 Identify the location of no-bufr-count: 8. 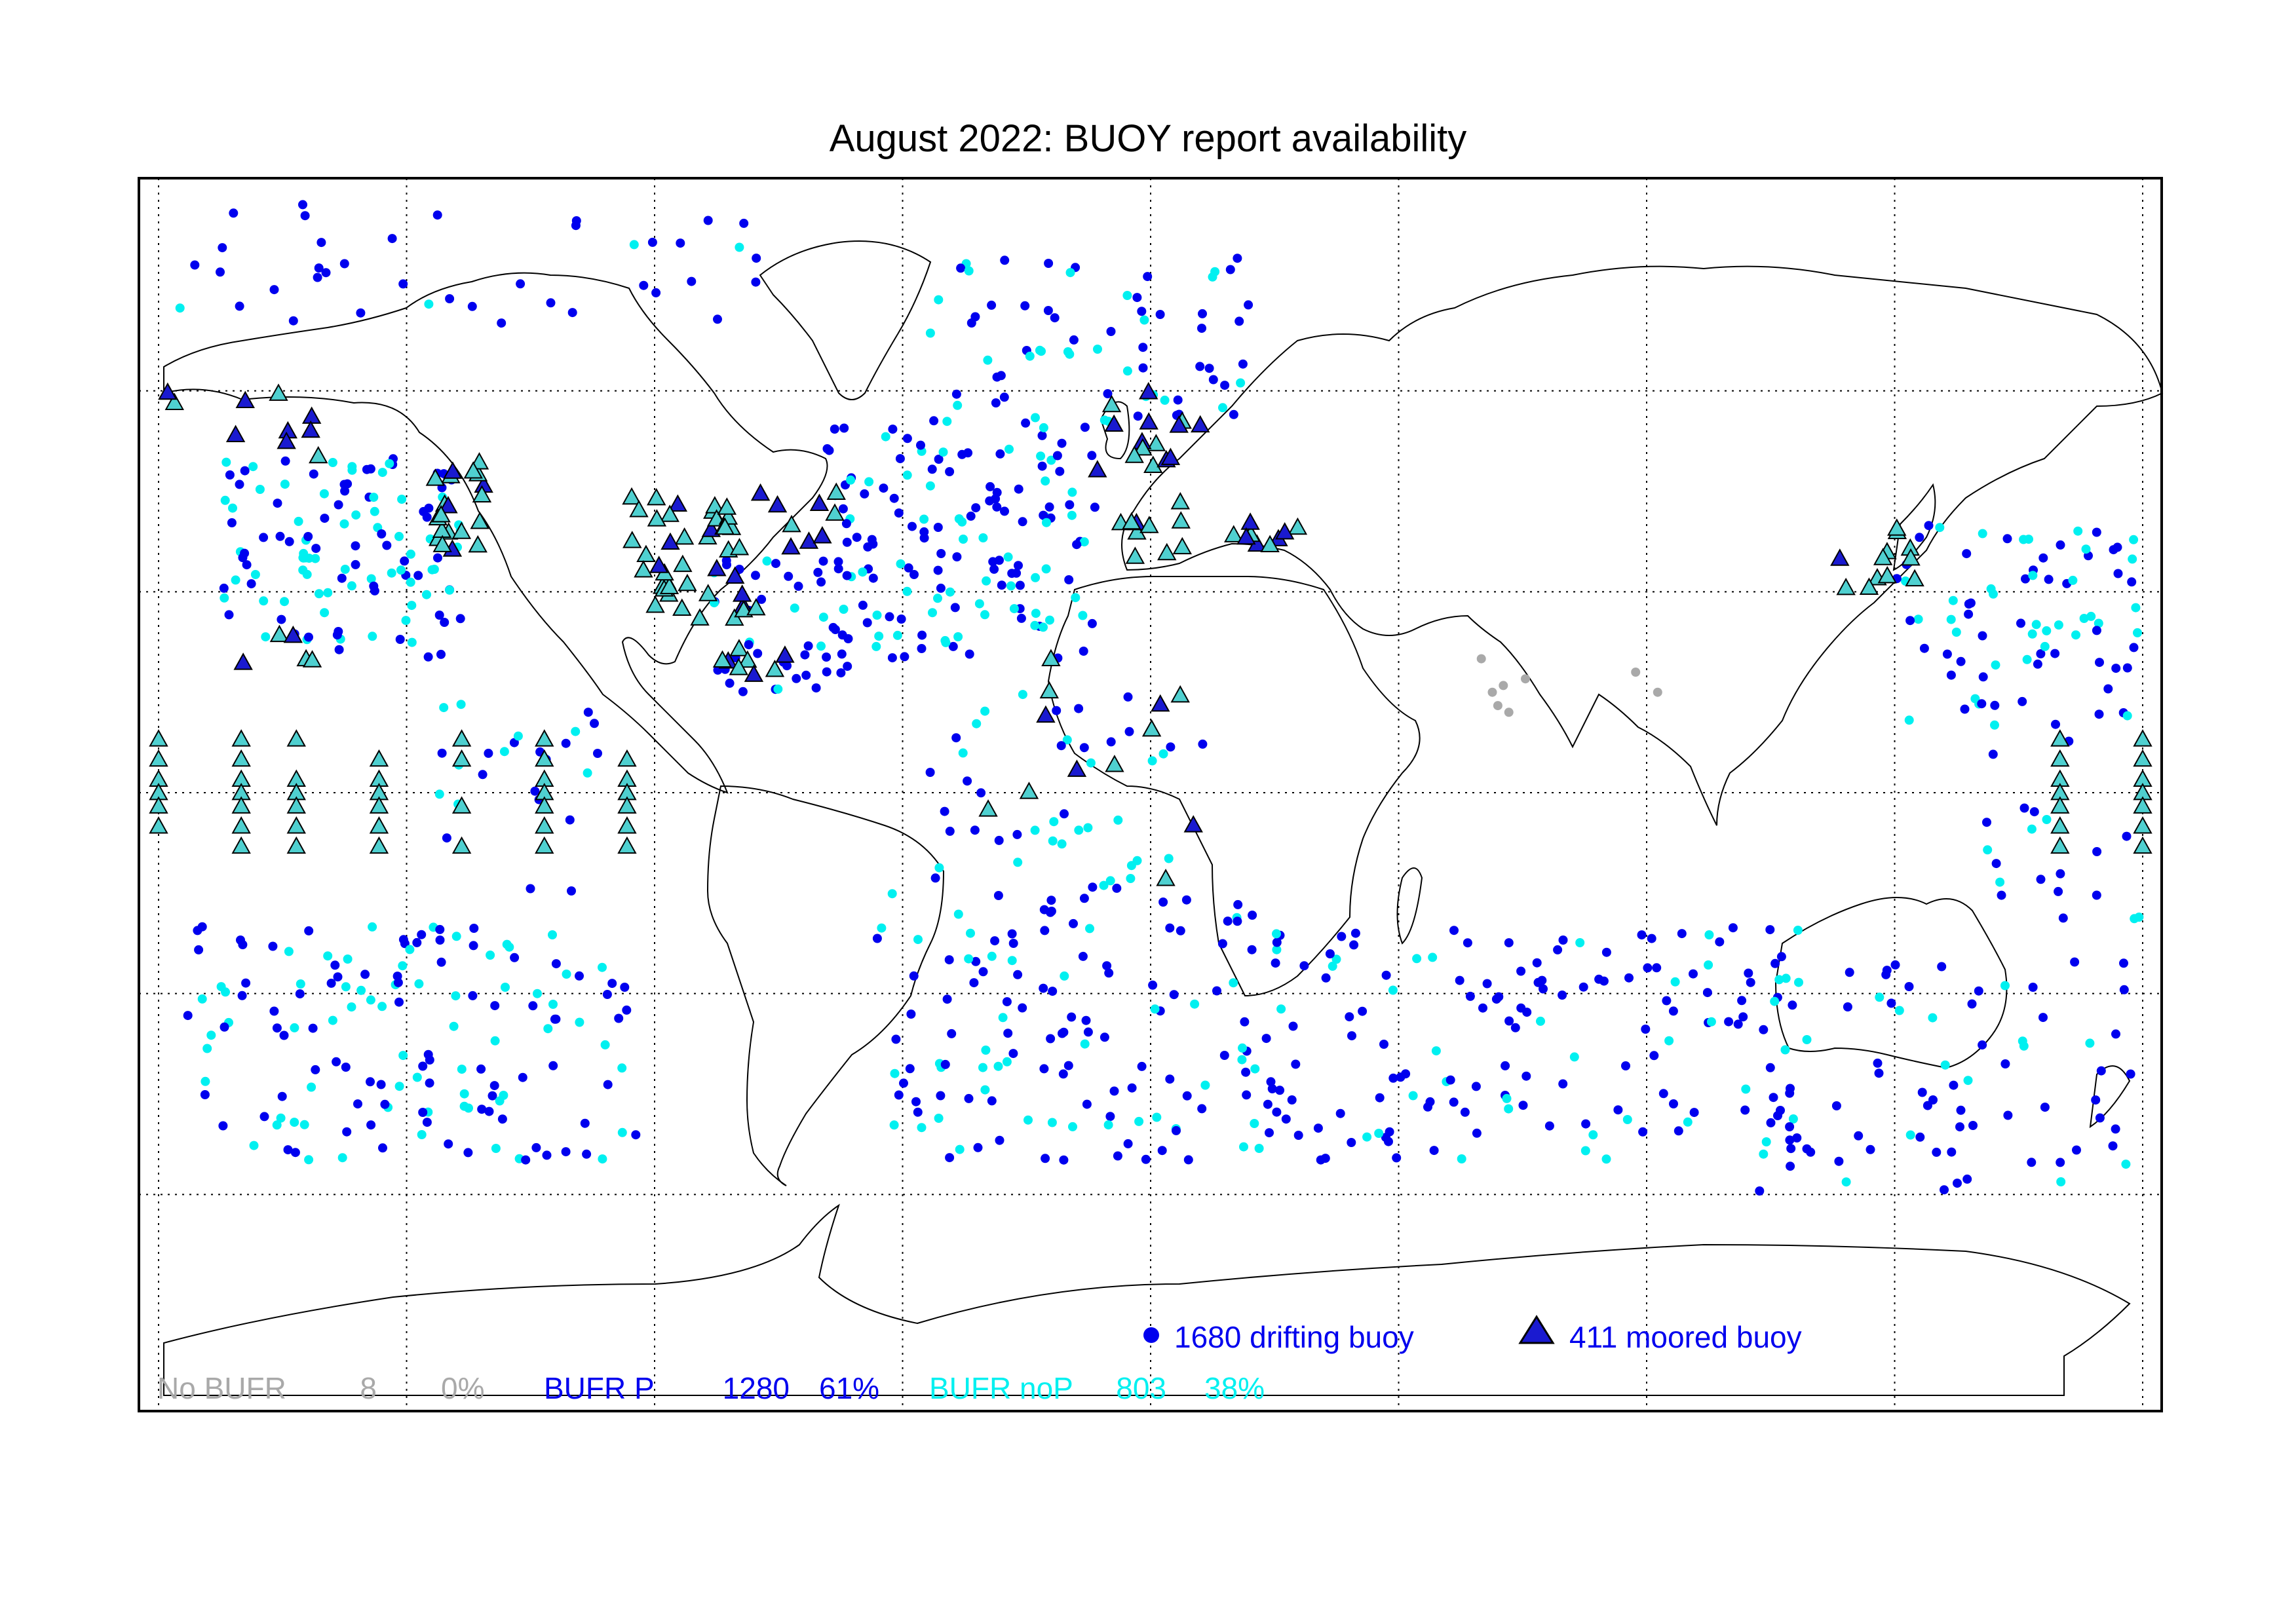
(368, 1388).